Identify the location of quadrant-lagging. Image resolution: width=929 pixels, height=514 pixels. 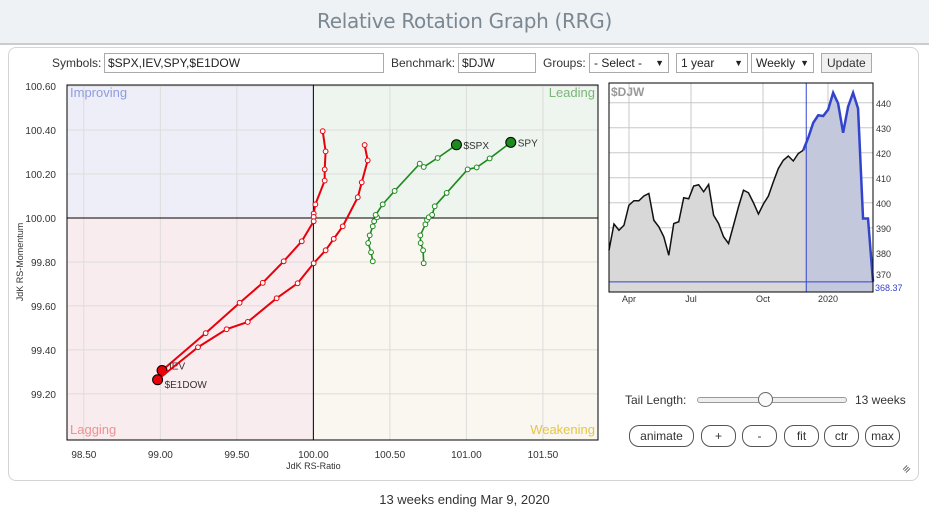
(190, 328).